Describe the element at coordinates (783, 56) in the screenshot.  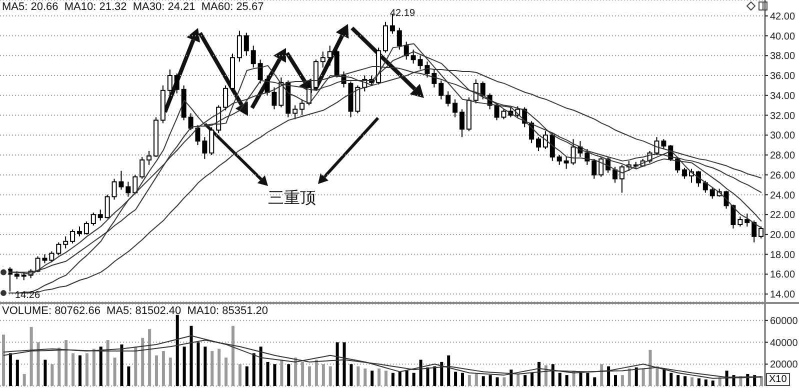
I see `y-tick-label: 38.00` at that location.